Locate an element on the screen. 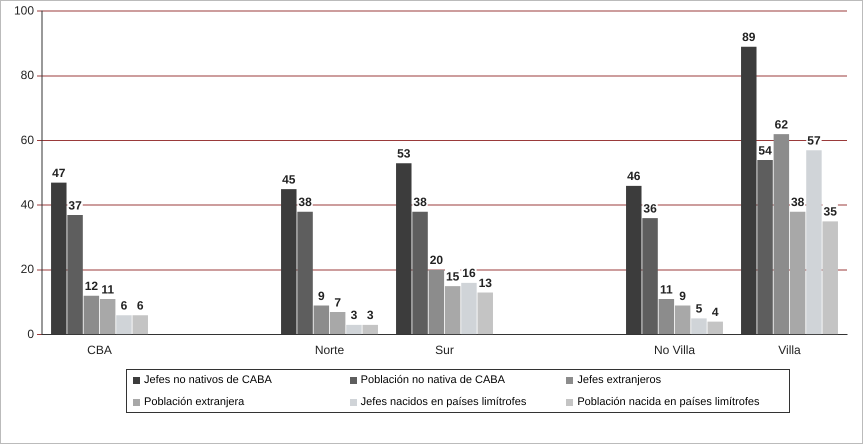  x-tick-label: No Villa is located at coordinates (675, 350).